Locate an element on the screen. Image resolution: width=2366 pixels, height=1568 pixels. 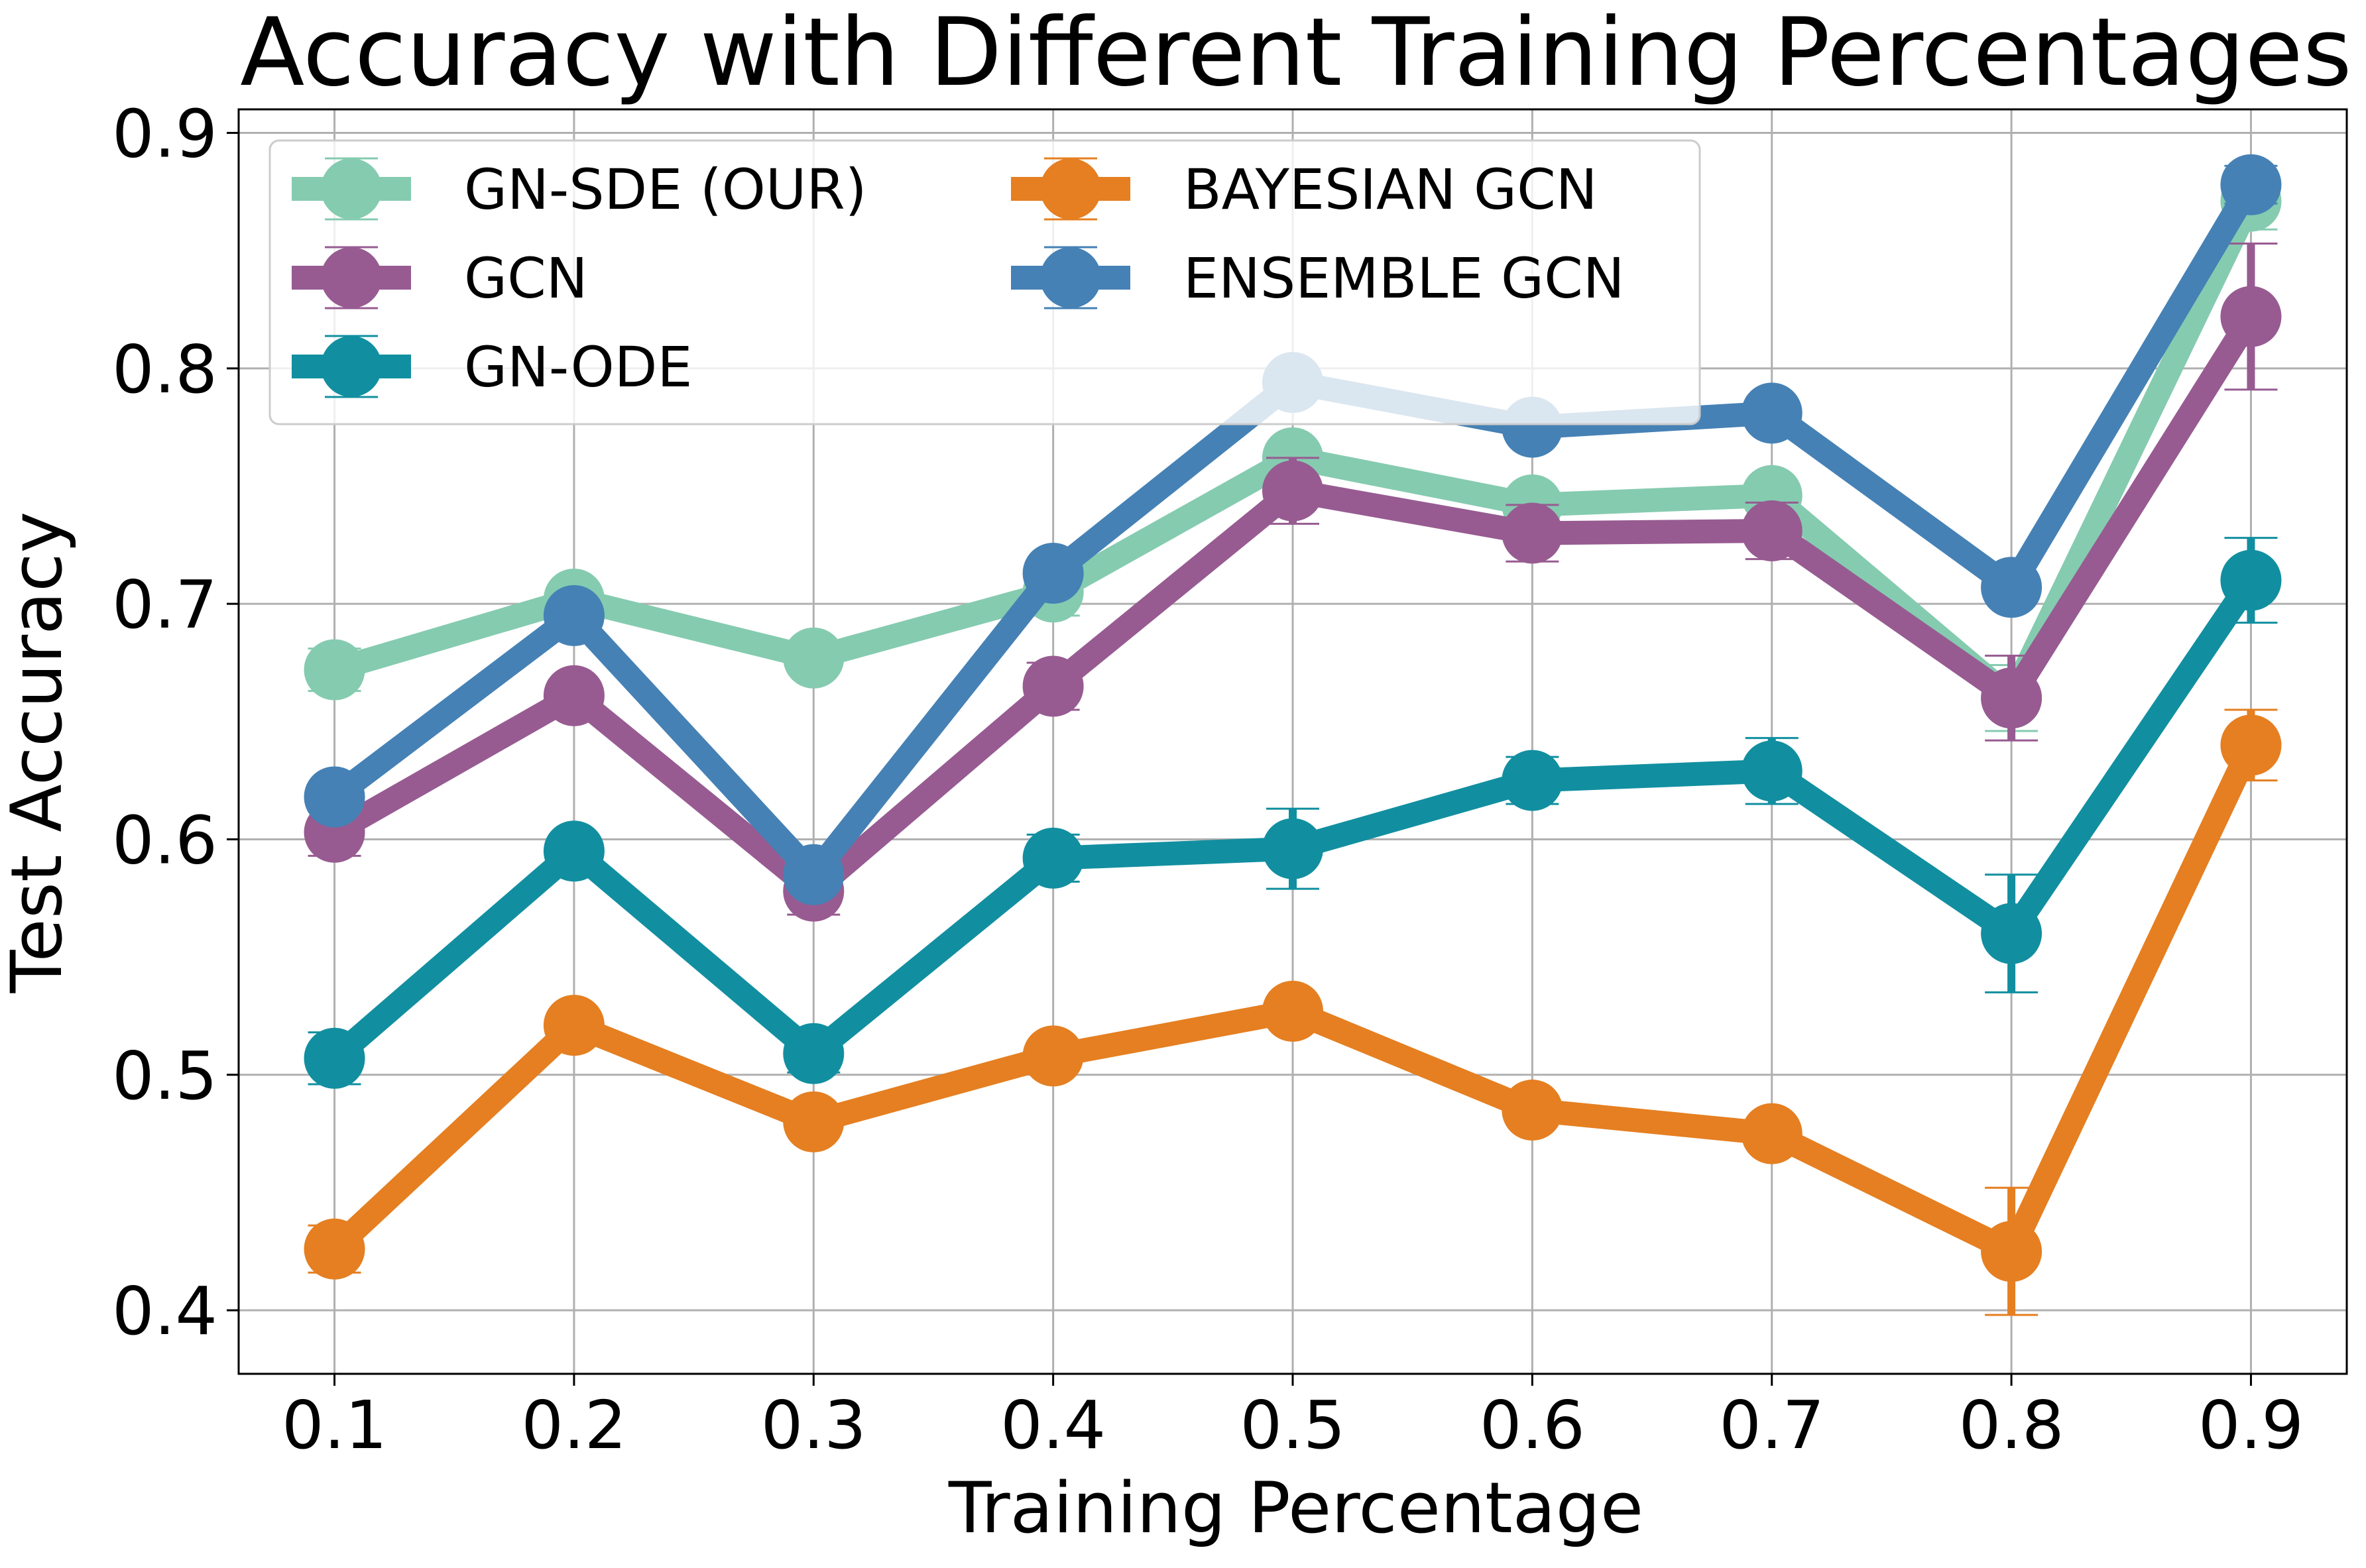
y-tick-label: 0.8 is located at coordinates (164, 369).